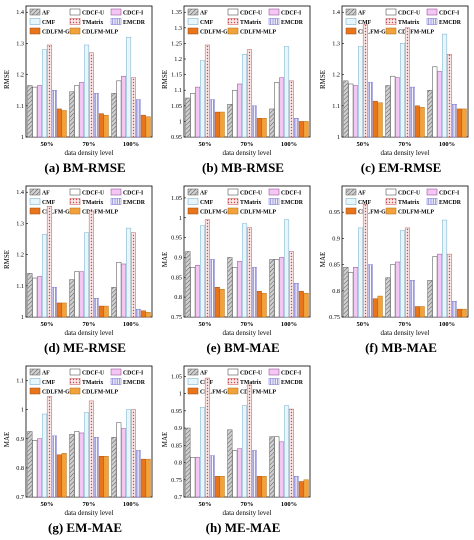  What do you see at coordinates (178, 497) in the screenshot?
I see `y-tick-label: 0.7` at bounding box center [178, 497].